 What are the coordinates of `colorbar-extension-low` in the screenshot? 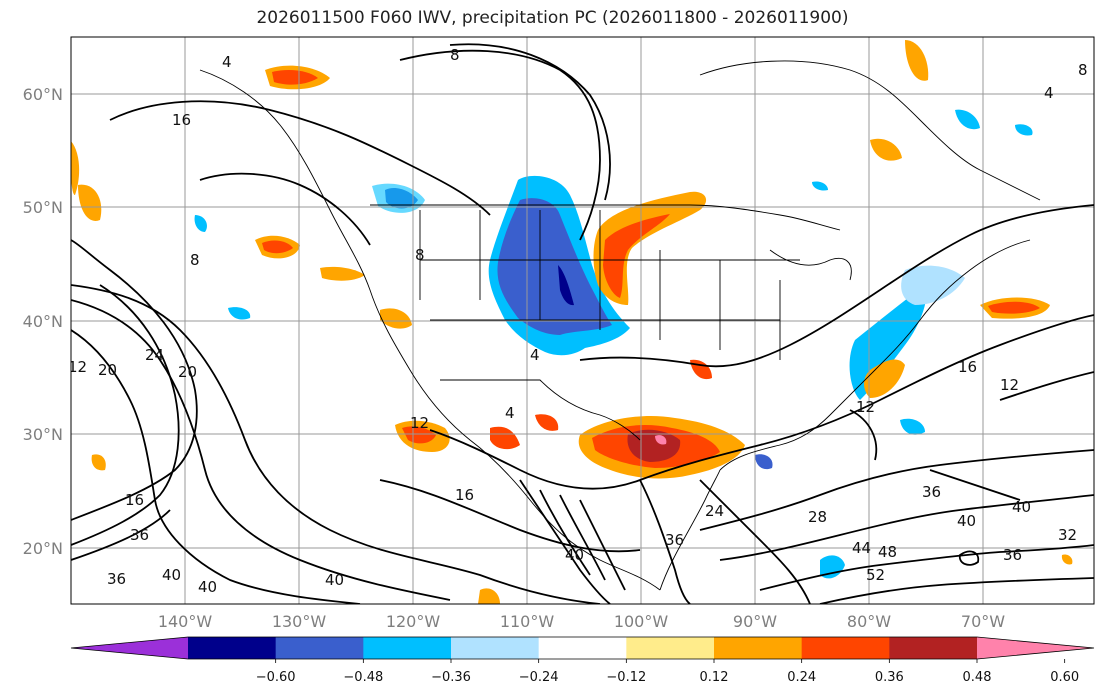 It's located at (129, 648).